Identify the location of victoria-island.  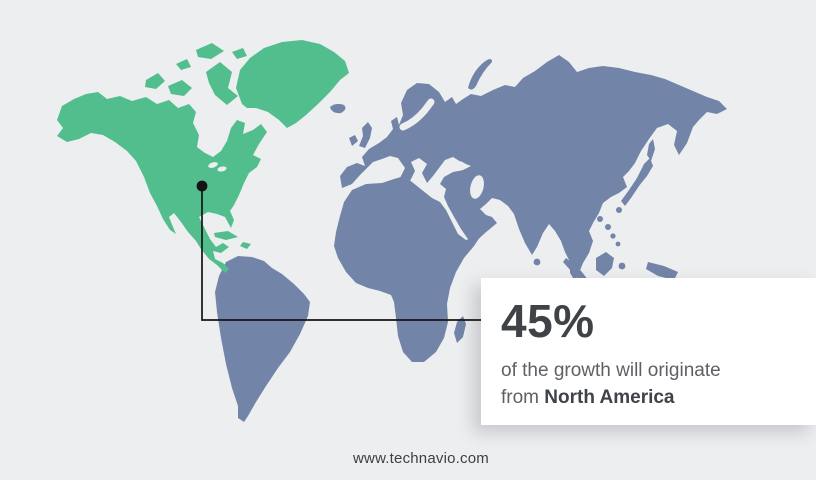
(180, 88).